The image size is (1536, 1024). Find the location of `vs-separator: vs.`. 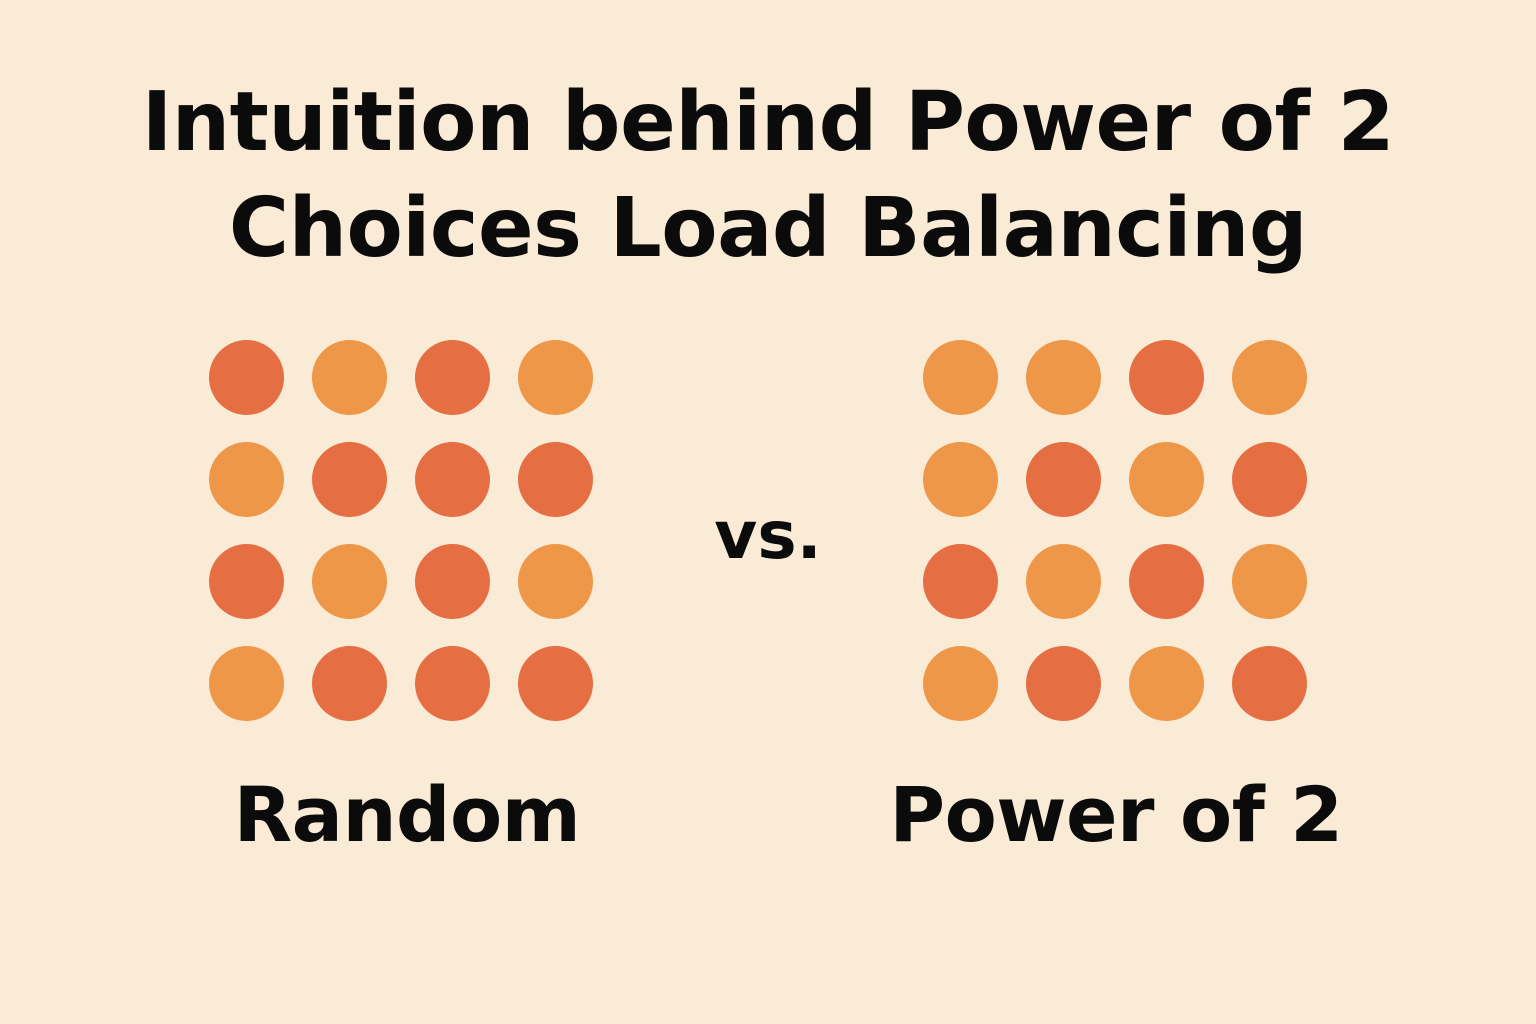

vs-separator: vs. is located at coordinates (768, 535).